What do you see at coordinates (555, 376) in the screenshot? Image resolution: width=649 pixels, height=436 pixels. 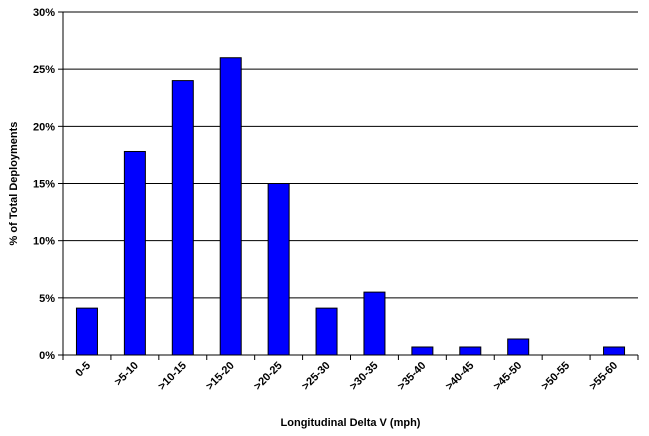 I see `x-tick-label: >50-55` at bounding box center [555, 376].